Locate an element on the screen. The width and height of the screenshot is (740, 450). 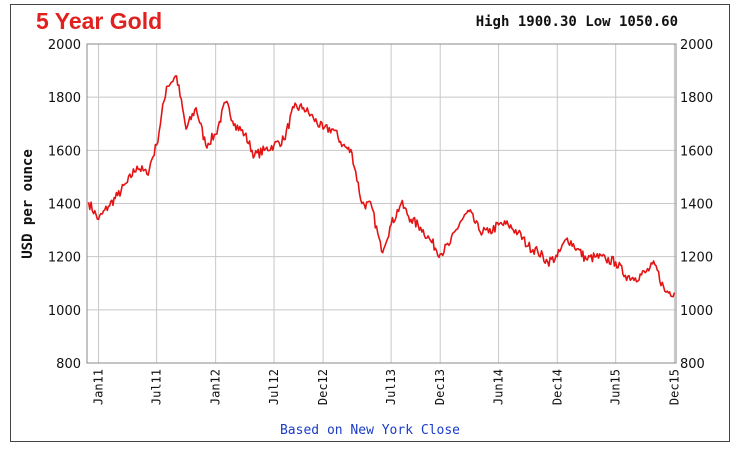
x-tick-label: Jul11 is located at coordinates (157, 387).